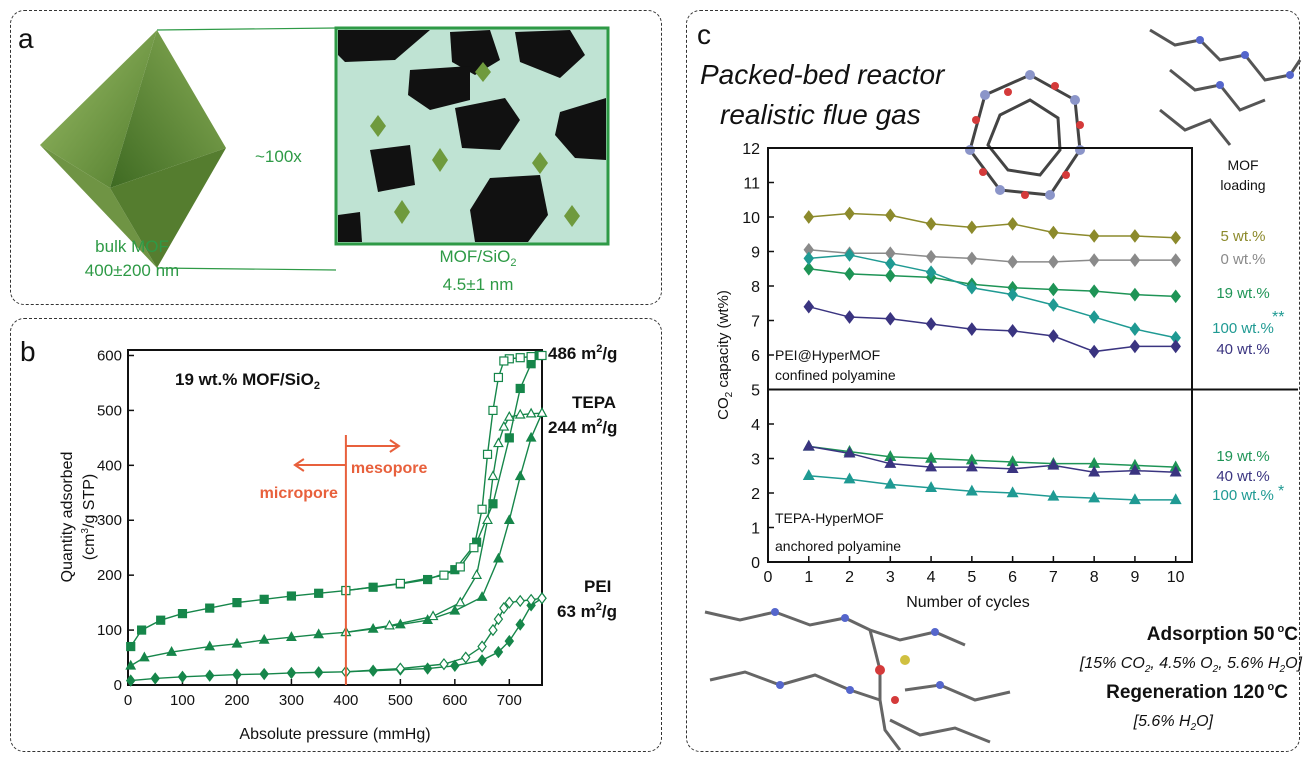 The height and width of the screenshot is (757, 1305). What do you see at coordinates (597, 586) in the screenshot?
I see `pei-label: PEI` at bounding box center [597, 586].